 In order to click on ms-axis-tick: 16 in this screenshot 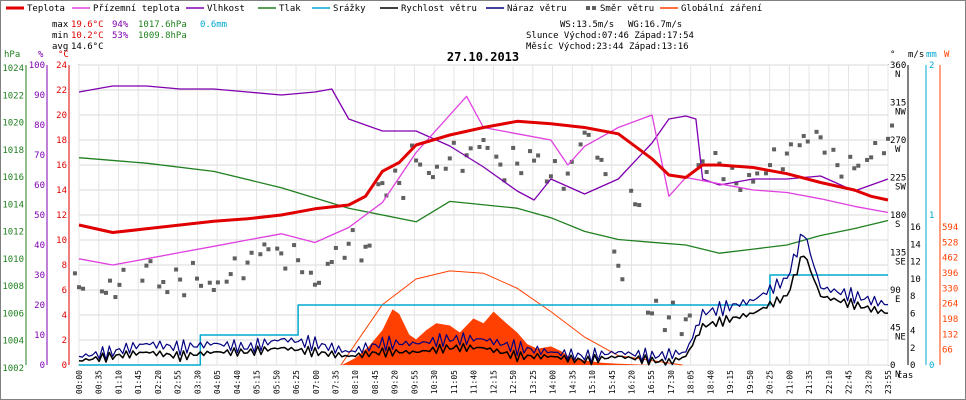, I will do `click(915, 228)`.